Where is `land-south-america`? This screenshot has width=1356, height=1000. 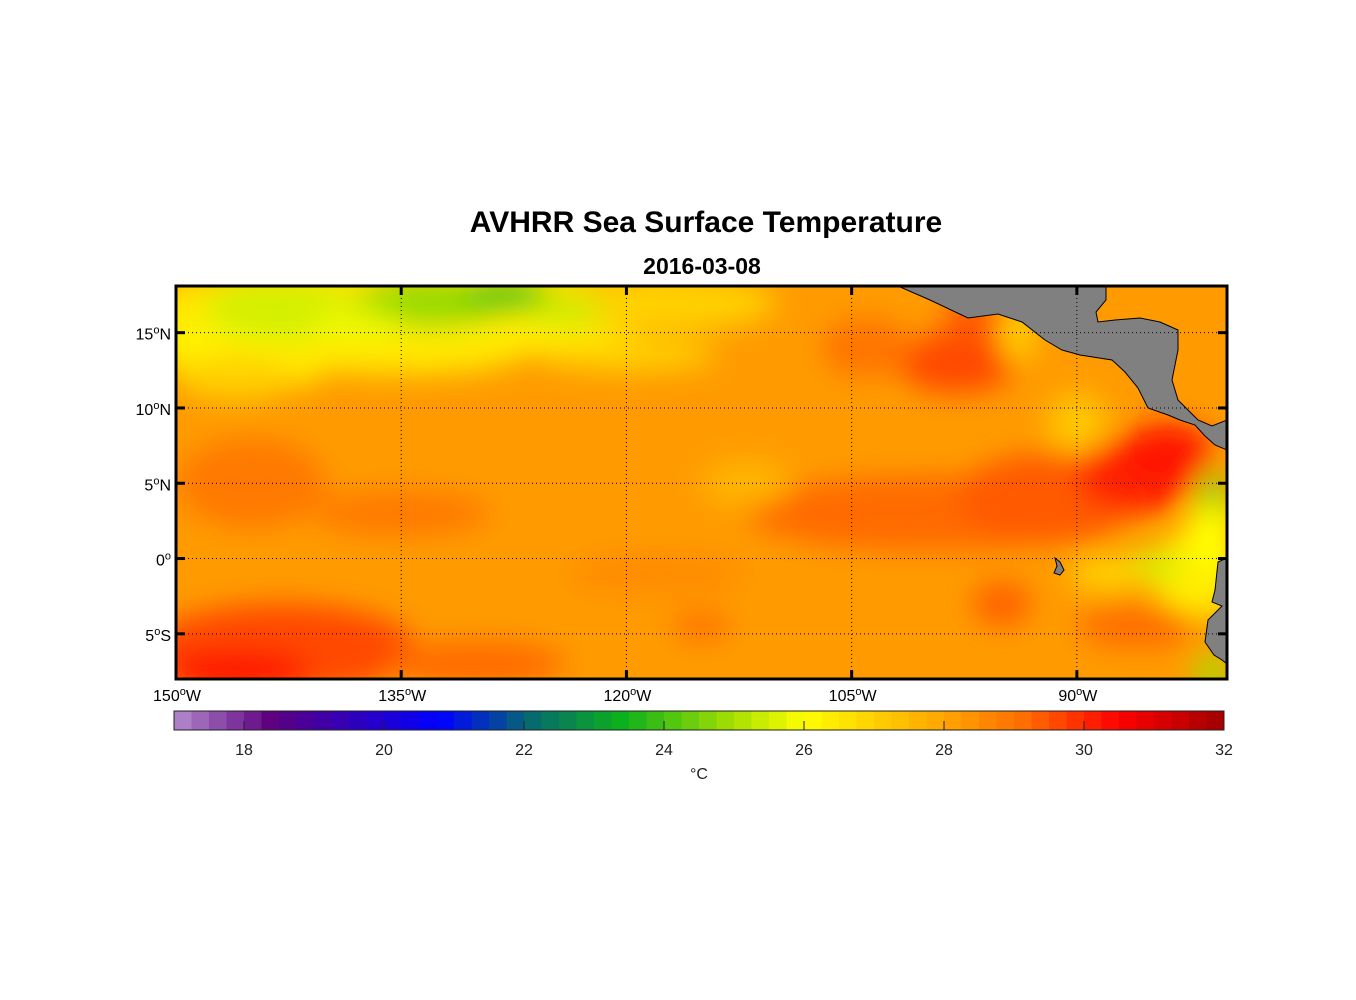 land-south-america is located at coordinates (1215, 611).